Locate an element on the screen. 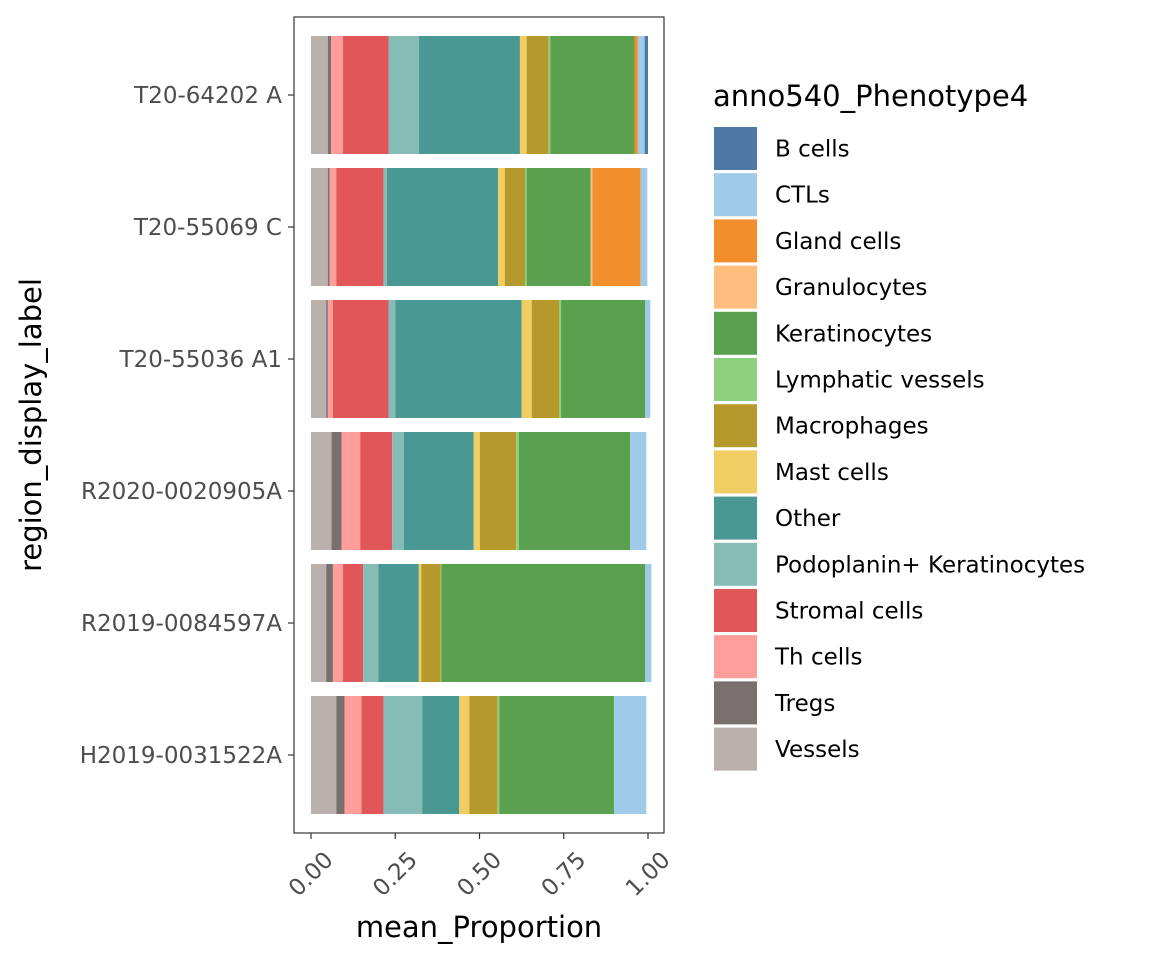 The height and width of the screenshot is (960, 1152). y-tick-label: T20-55069 C is located at coordinates (207, 228).